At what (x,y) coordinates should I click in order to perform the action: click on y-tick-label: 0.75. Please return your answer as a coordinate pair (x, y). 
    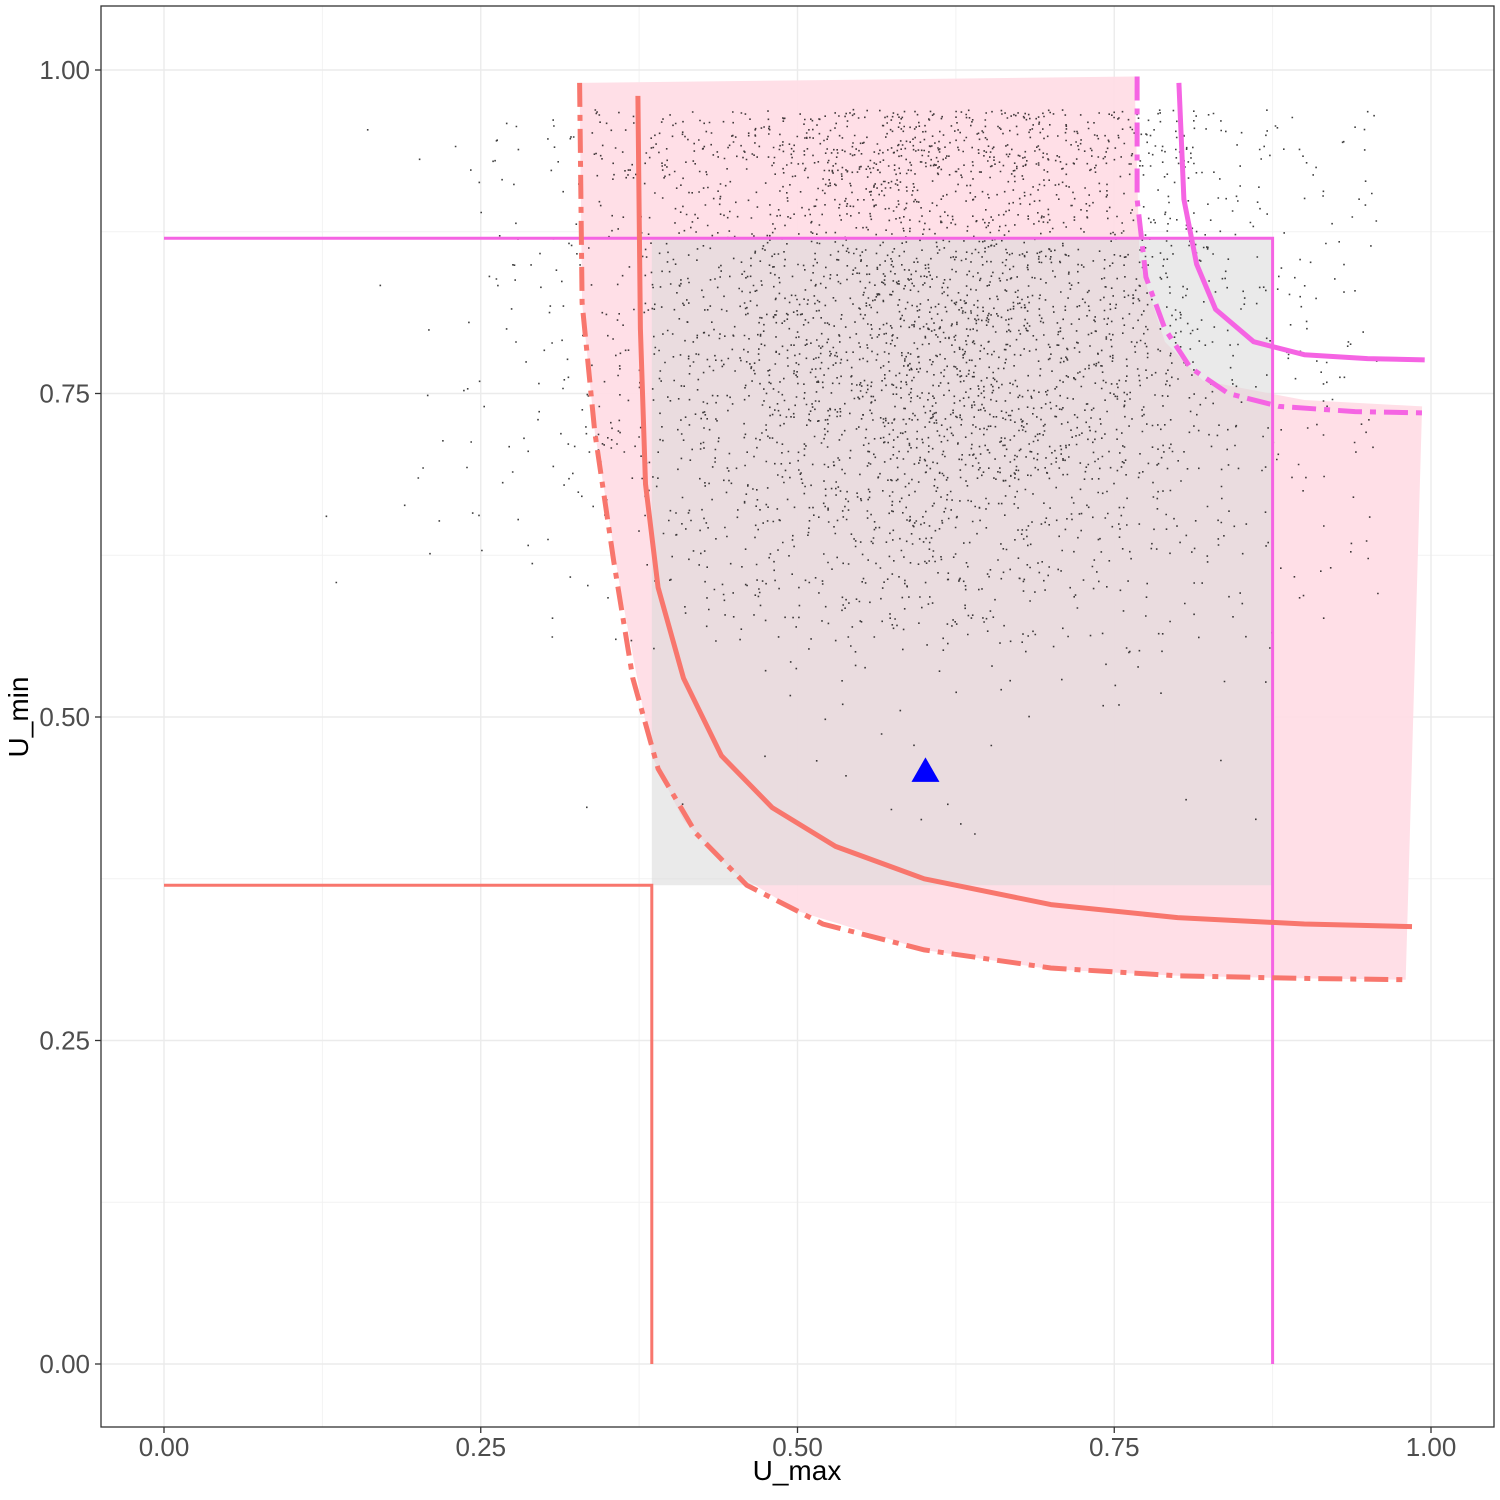
    Looking at the image, I should click on (64, 394).